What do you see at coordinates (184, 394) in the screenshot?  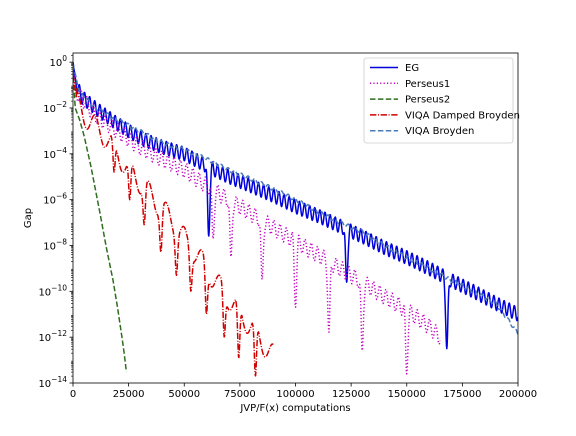 I see `x-tick-label: 50000` at bounding box center [184, 394].